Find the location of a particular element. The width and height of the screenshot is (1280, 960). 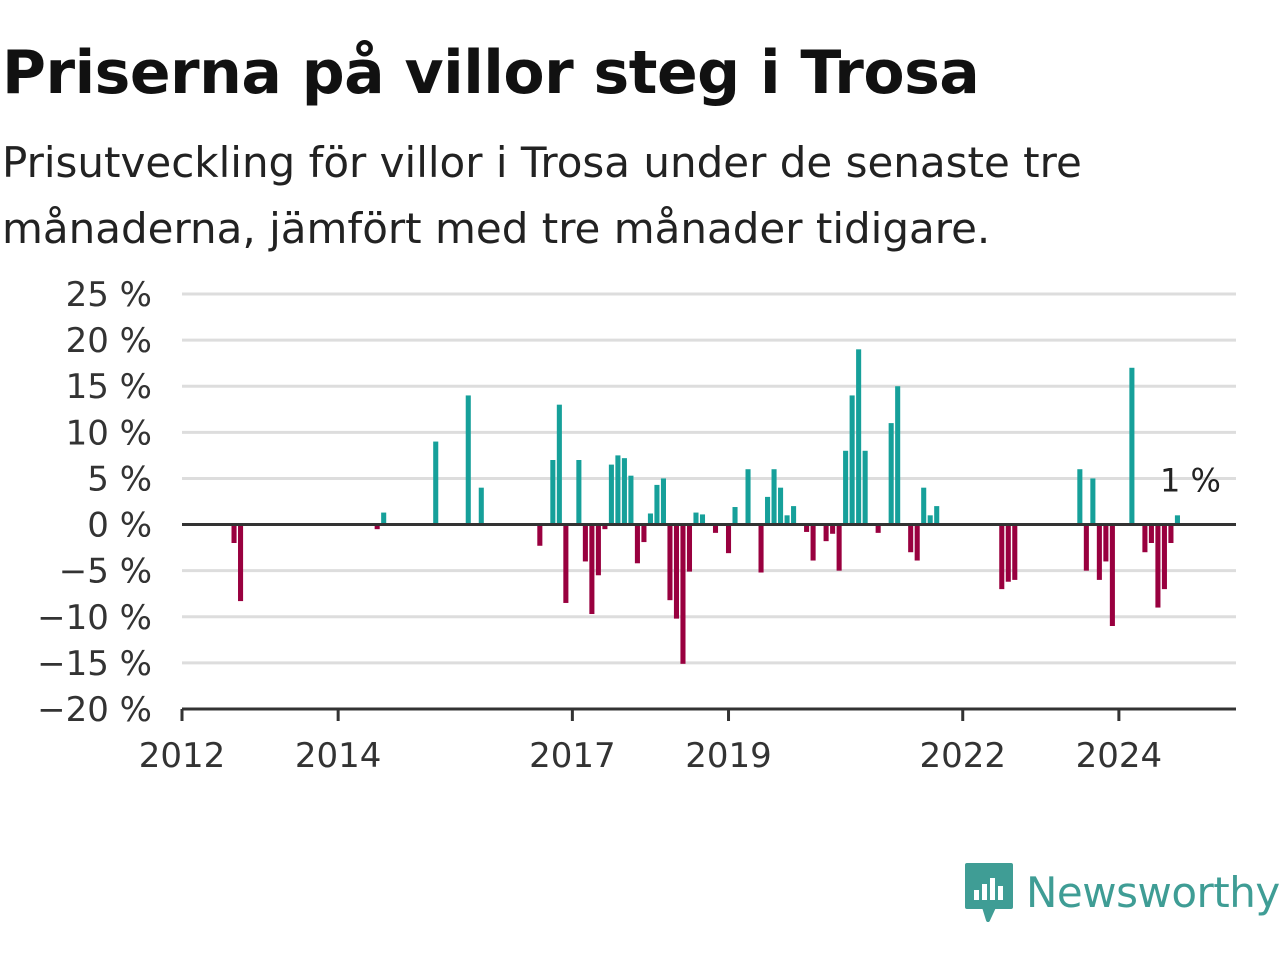

y-tick-label: 15 % is located at coordinates (109, 387).